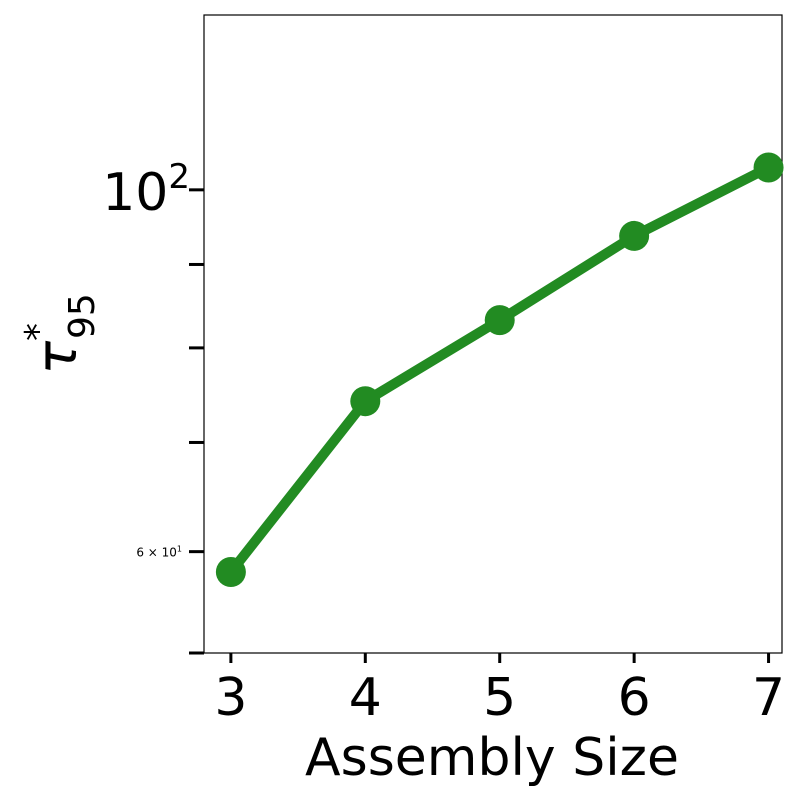 The width and height of the screenshot is (800, 800). What do you see at coordinates (159, 552) in the screenshot?
I see `y-minor-tick-label-60: 6 × 101` at bounding box center [159, 552].